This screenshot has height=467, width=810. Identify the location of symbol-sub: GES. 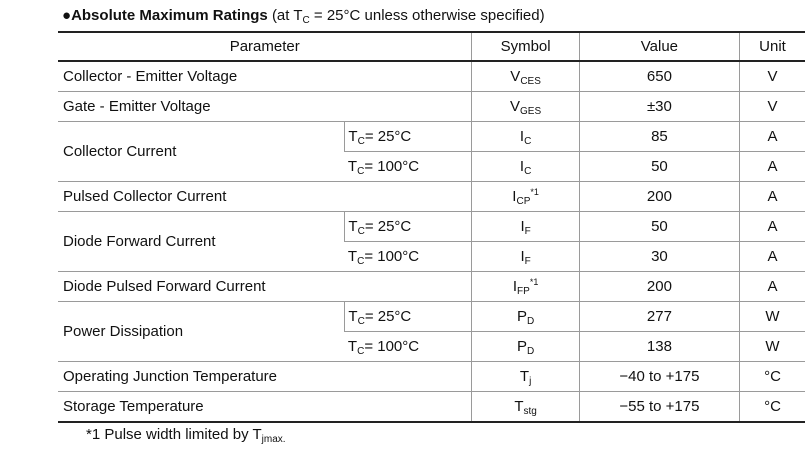
(531, 111).